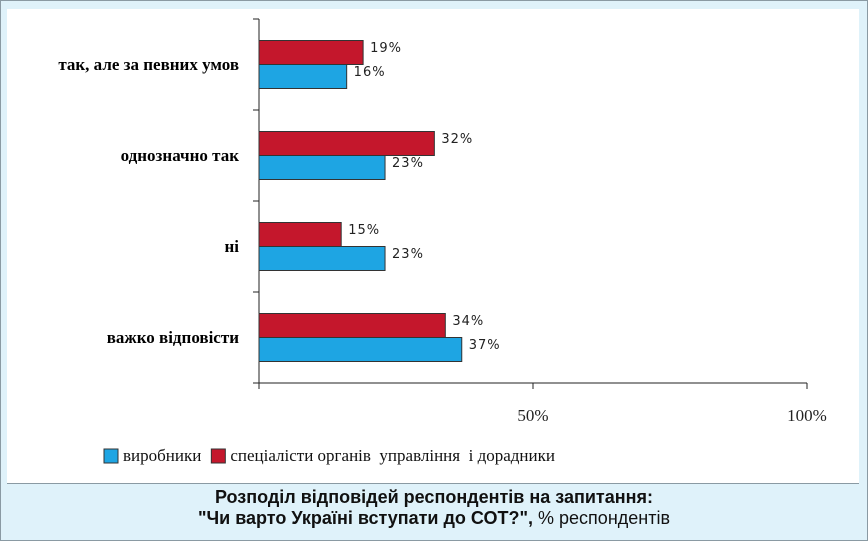 This screenshot has width=868, height=541. What do you see at coordinates (231, 246) in the screenshot?
I see `category-label: ні` at bounding box center [231, 246].